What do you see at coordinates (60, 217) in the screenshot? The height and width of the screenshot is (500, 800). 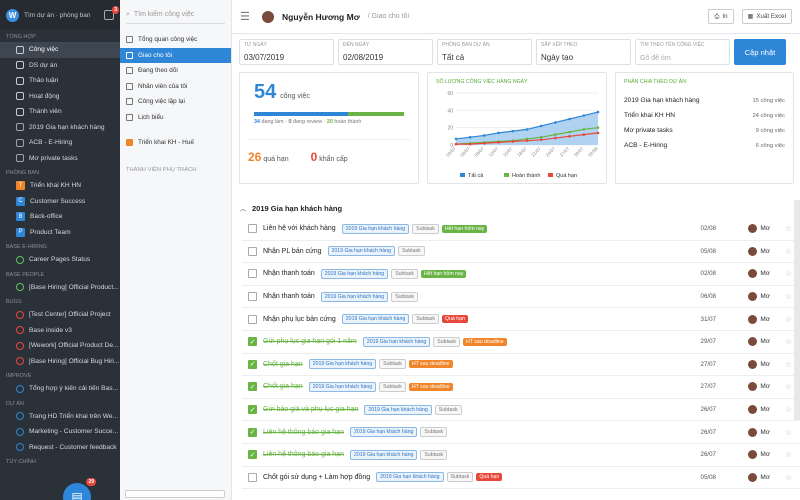 I see `sidebar-item: B Back-office` at bounding box center [60, 217].